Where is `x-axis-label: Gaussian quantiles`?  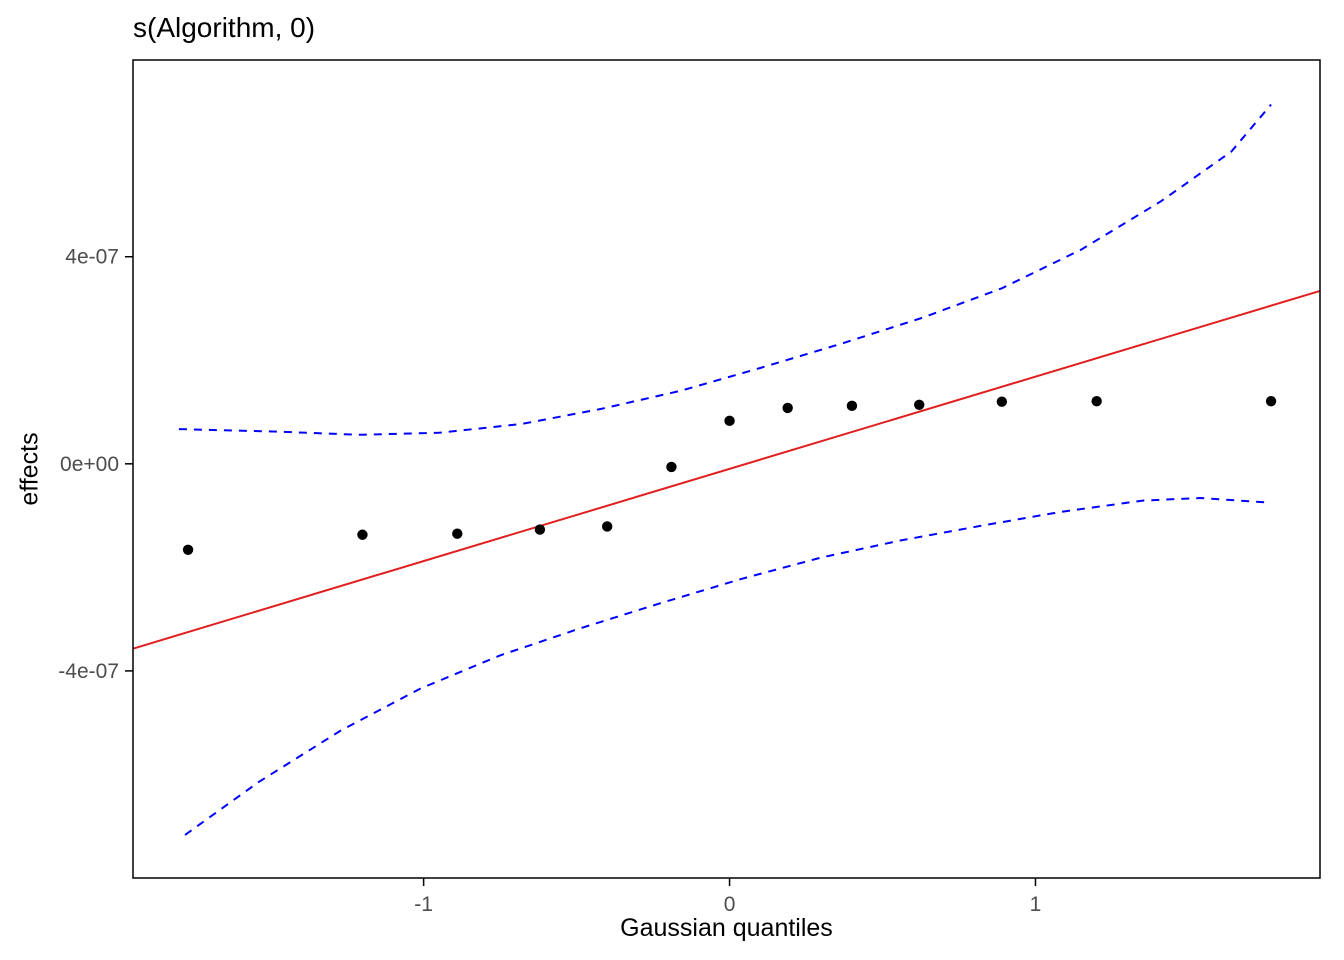
x-axis-label: Gaussian quantiles is located at coordinates (726, 928).